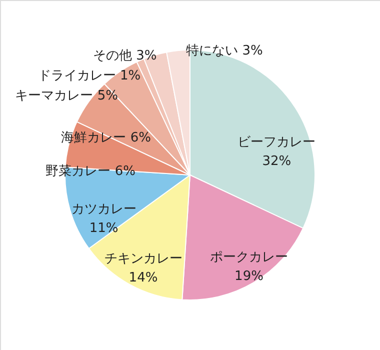 This screenshot has width=380, height=350. What do you see at coordinates (66, 96) in the screenshot?
I see `slice-label: キーマカレー 5%` at bounding box center [66, 96].